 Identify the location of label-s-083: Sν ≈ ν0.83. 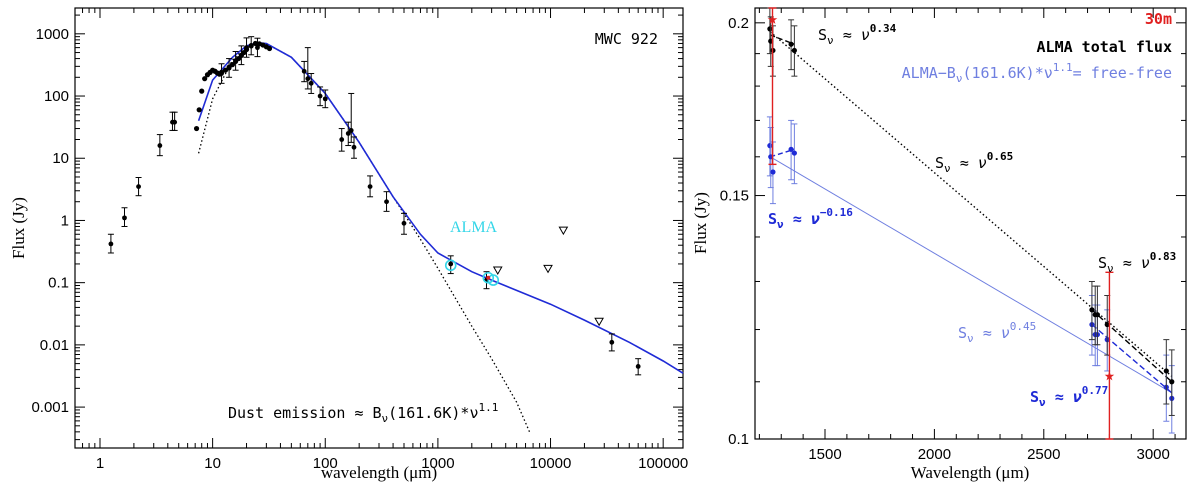
(1137, 262).